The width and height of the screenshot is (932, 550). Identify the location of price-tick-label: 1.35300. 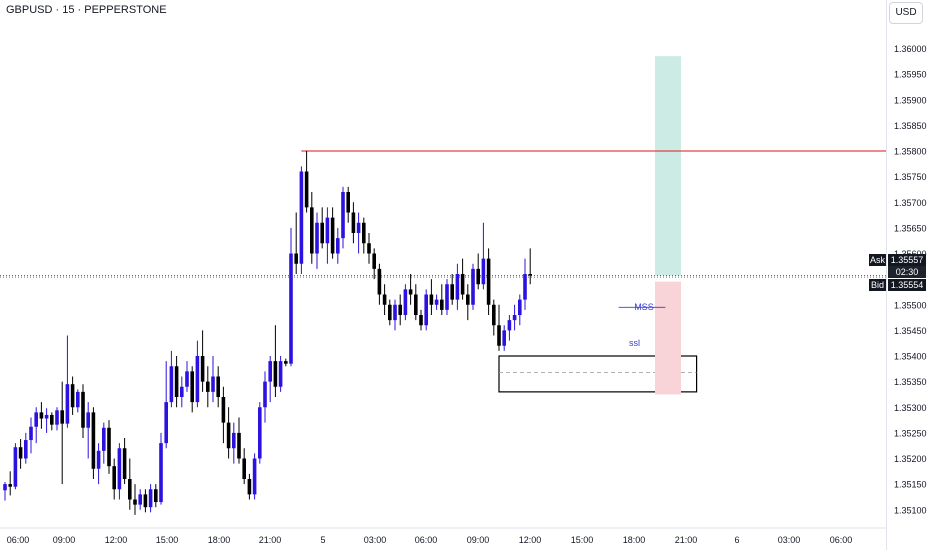
(910, 408).